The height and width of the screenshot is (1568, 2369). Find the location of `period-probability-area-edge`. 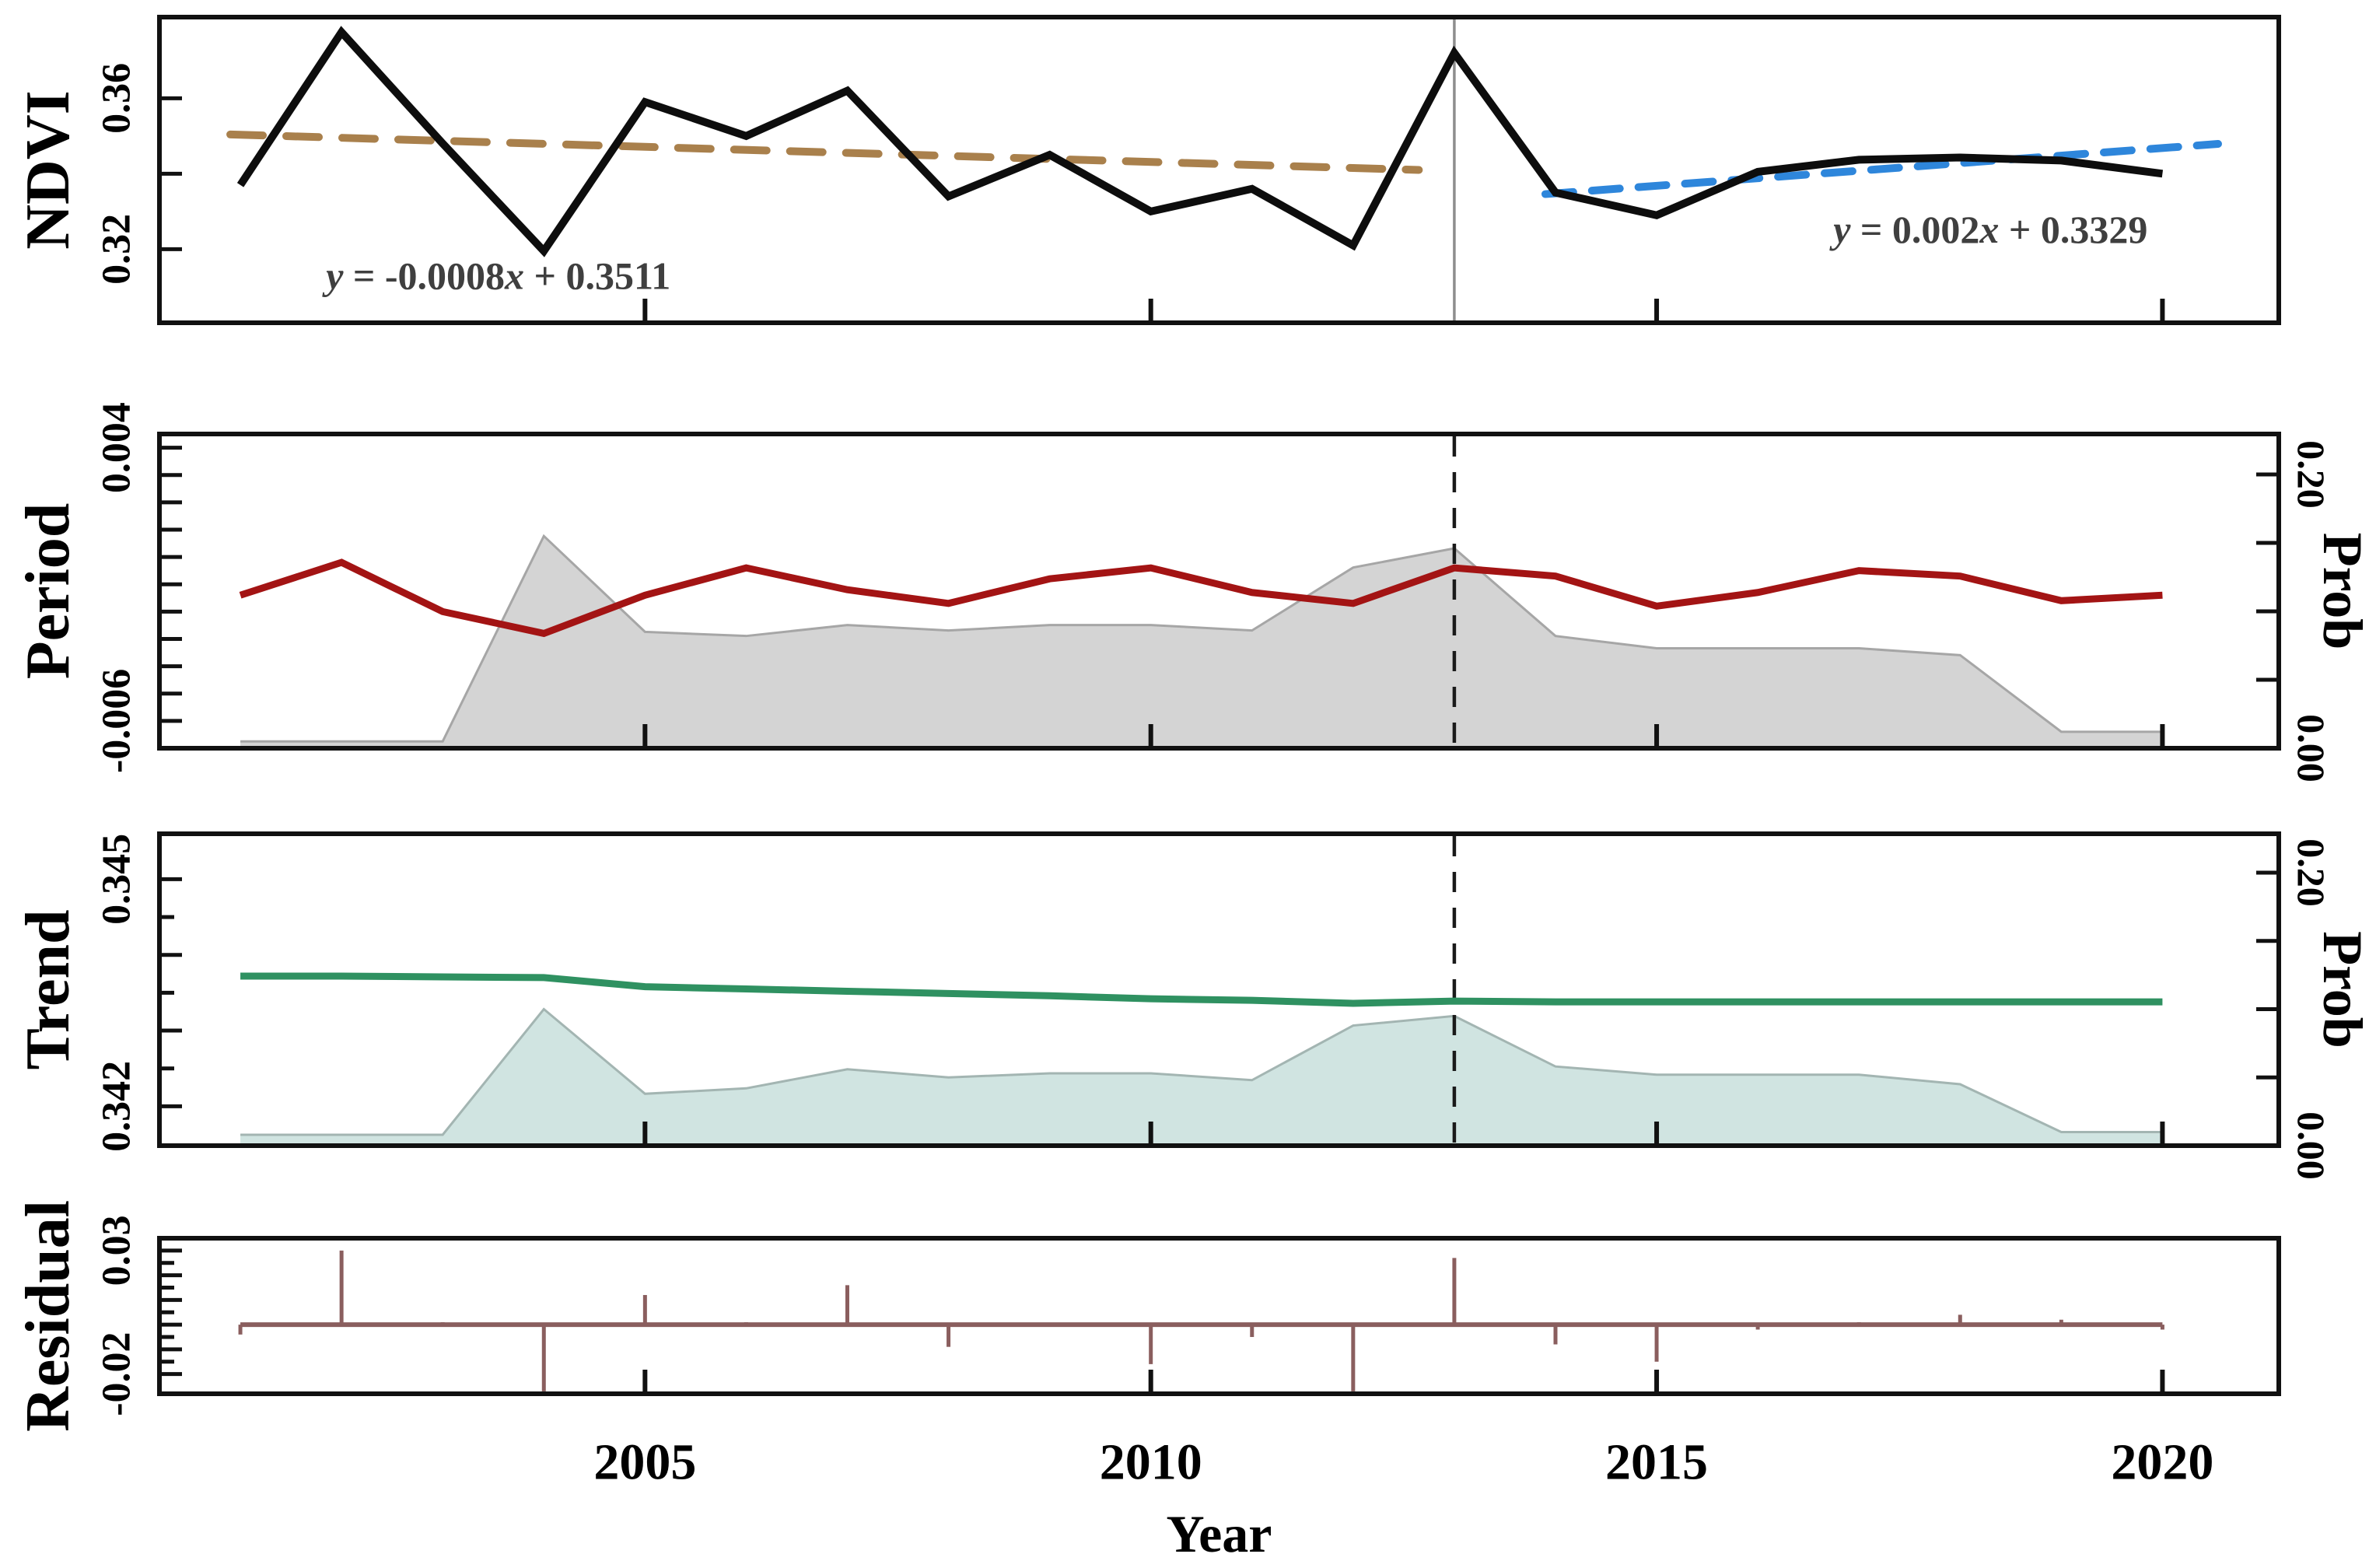

period-probability-area-edge is located at coordinates (1201, 638).